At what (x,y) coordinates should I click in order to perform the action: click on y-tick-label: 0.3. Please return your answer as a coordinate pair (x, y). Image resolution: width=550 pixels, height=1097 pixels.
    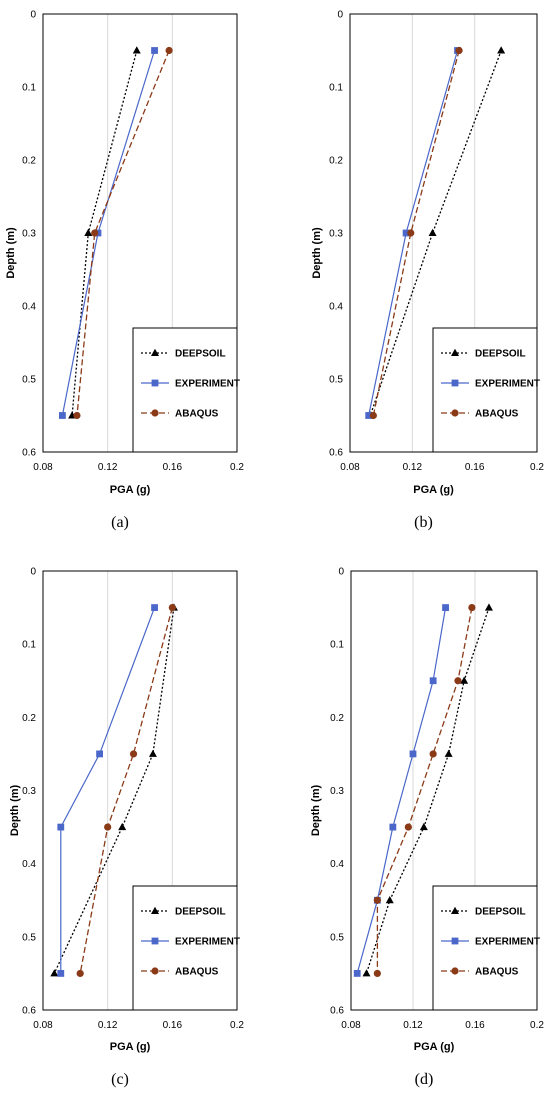
    Looking at the image, I should click on (337, 791).